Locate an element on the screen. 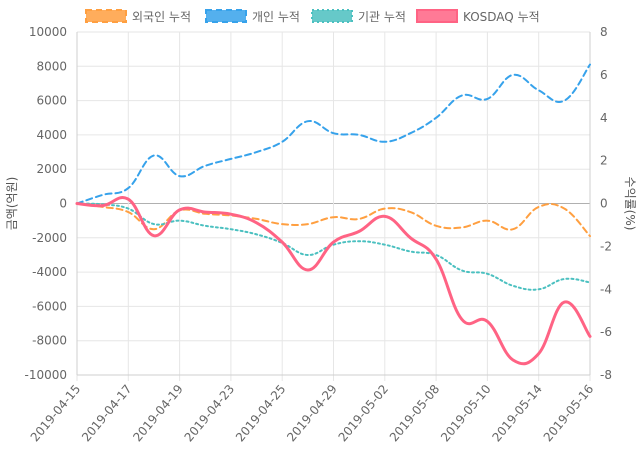  y-tick-label-left: 10000 is located at coordinates (48, 32).